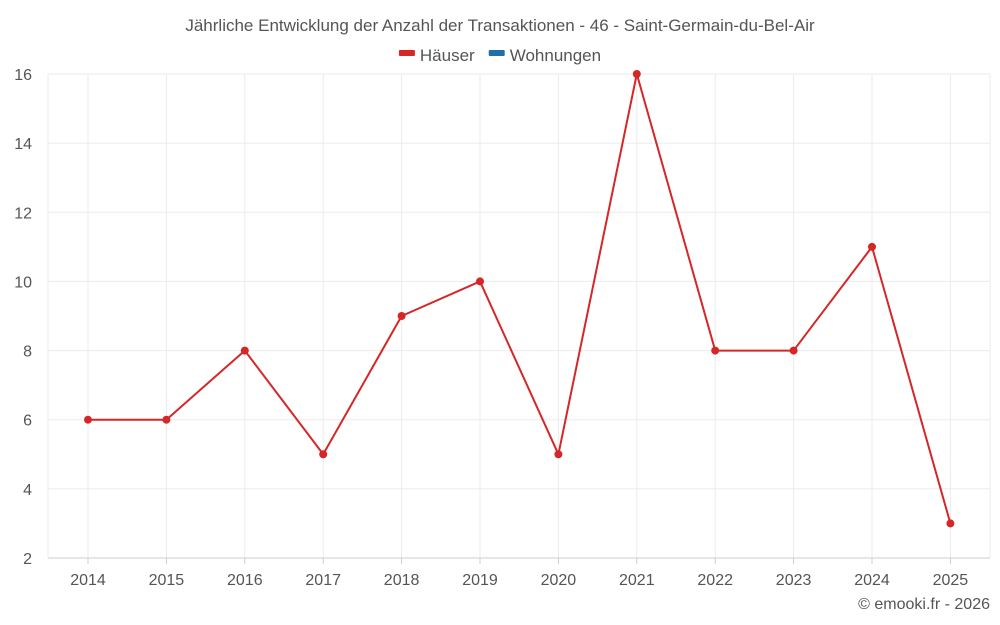 This screenshot has width=1000, height=625. Describe the element at coordinates (951, 580) in the screenshot. I see `x-tick-label: 2025` at that location.